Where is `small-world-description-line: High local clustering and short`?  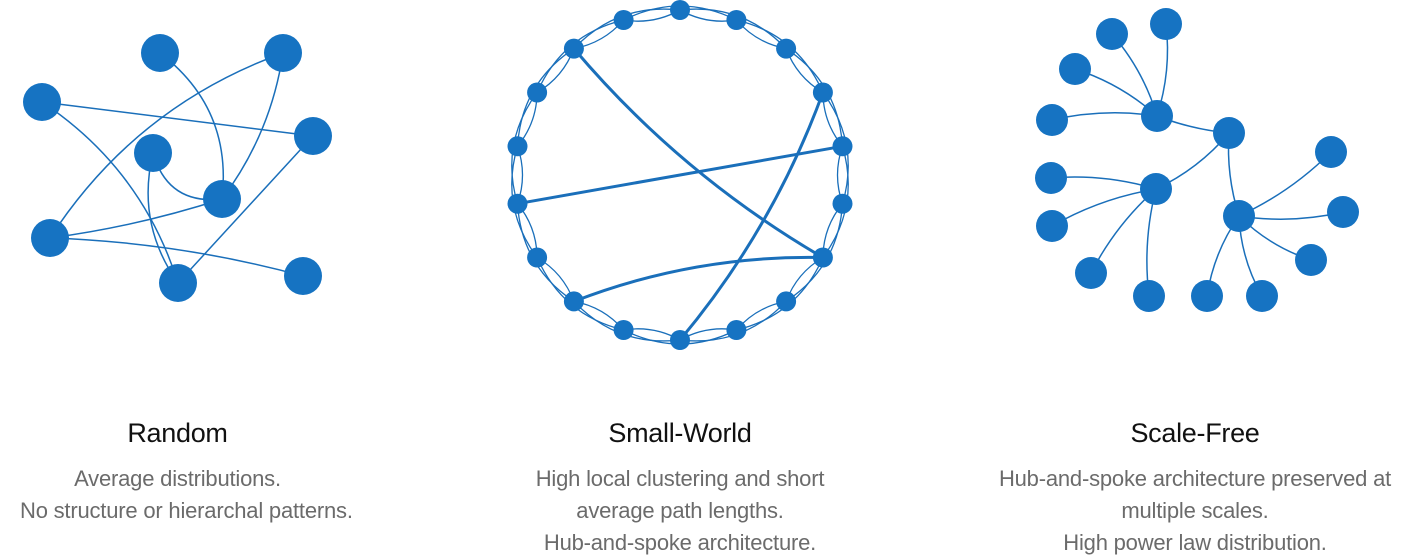
small-world-description-line: High local clustering and short is located at coordinates (680, 478).